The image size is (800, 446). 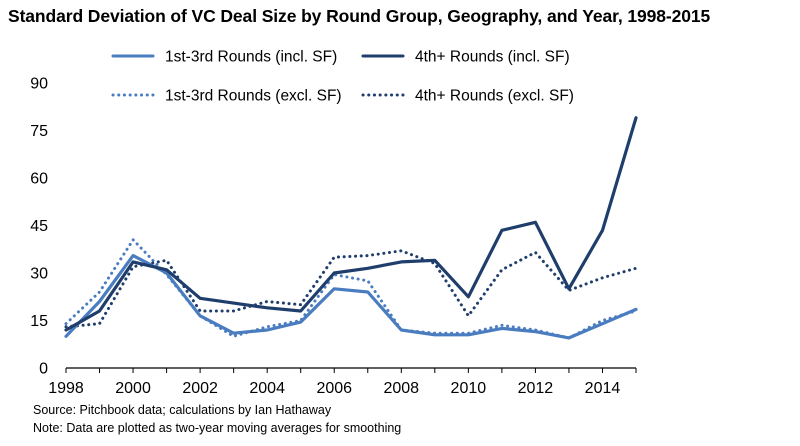 I want to click on x-tick-label: 2012, so click(x=536, y=388).